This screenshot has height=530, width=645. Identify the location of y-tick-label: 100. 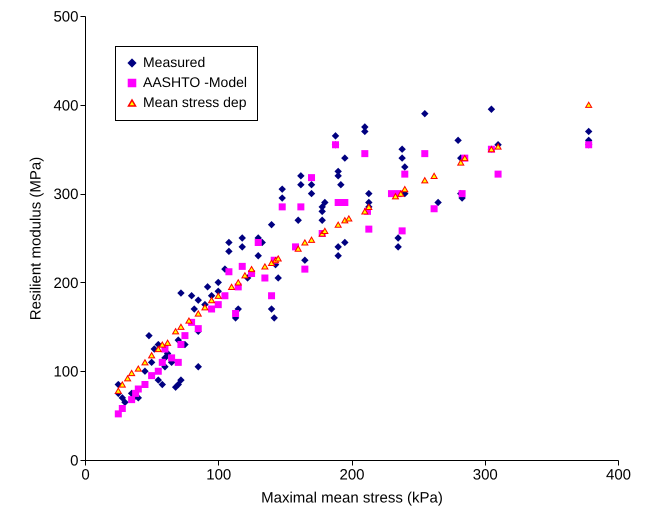
(65, 372).